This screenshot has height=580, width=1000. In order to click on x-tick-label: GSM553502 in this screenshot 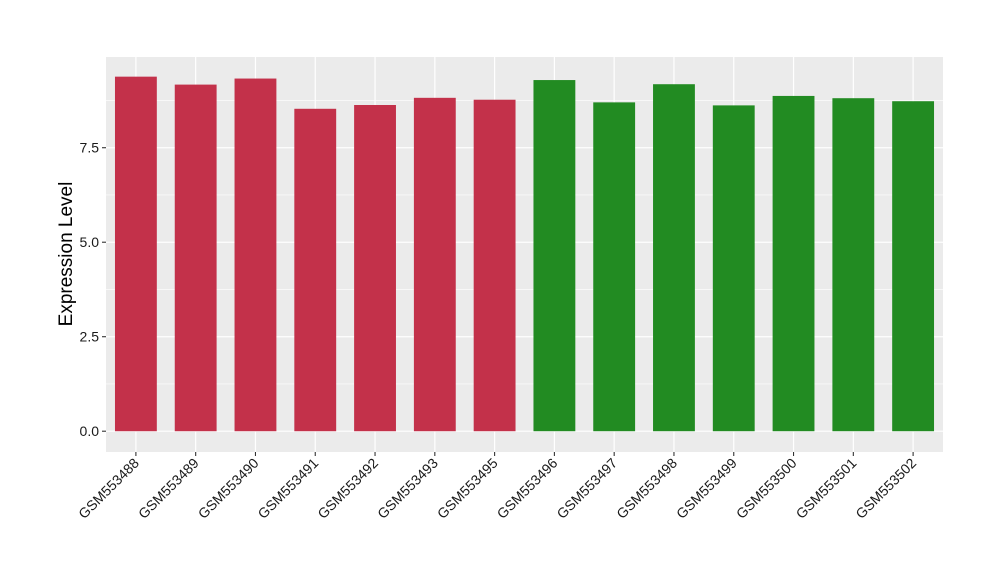, I will do `click(885, 488)`.